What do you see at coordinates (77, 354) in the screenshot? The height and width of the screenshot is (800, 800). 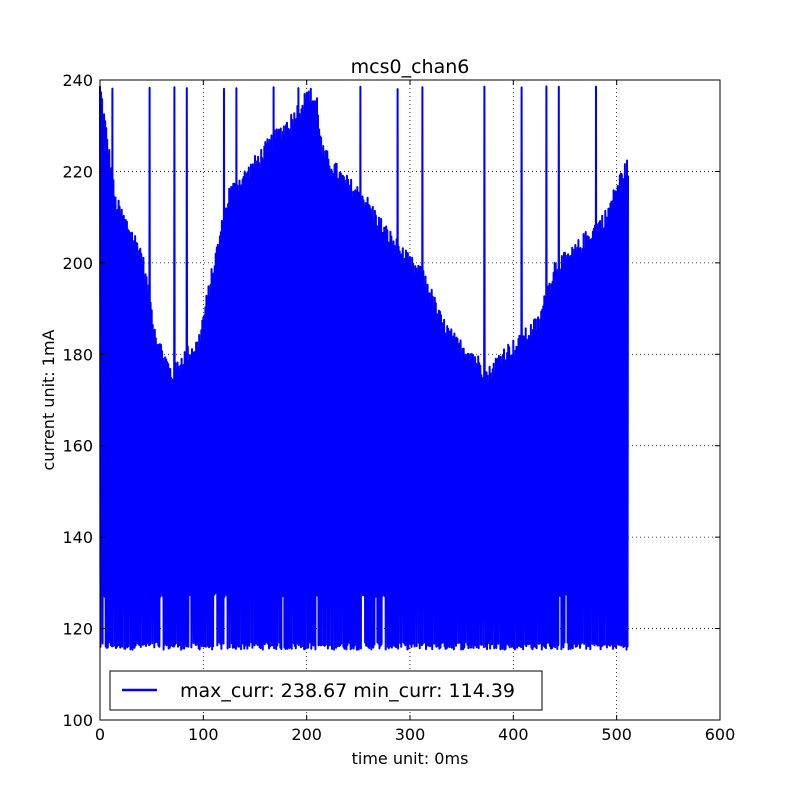 I see `y-tick-label: 180` at bounding box center [77, 354].